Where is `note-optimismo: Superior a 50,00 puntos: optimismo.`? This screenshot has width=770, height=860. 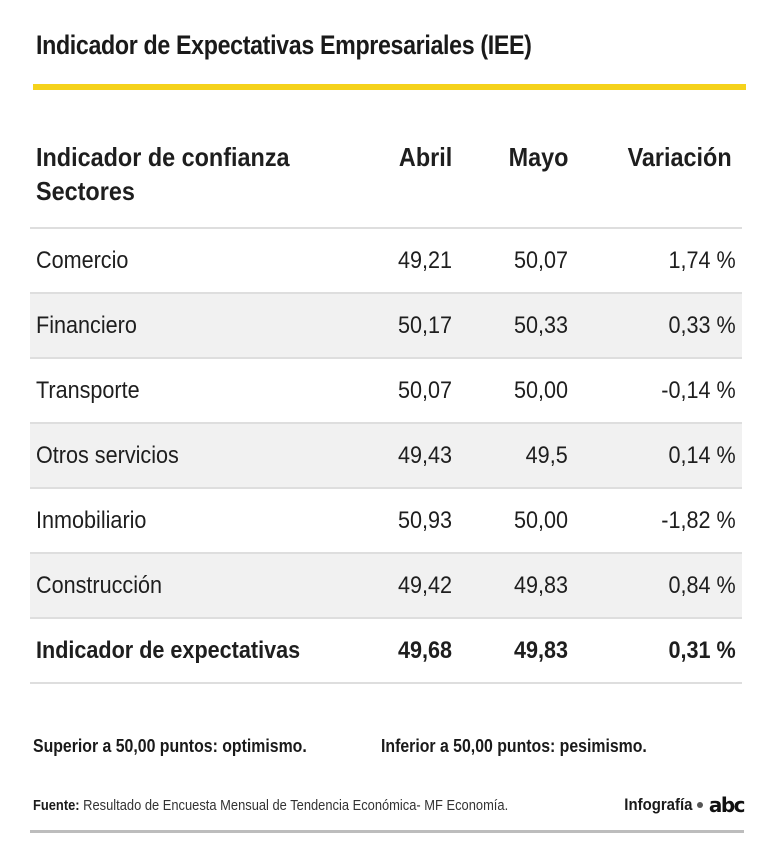
note-optimismo: Superior a 50,00 puntos: optimismo. is located at coordinates (170, 746).